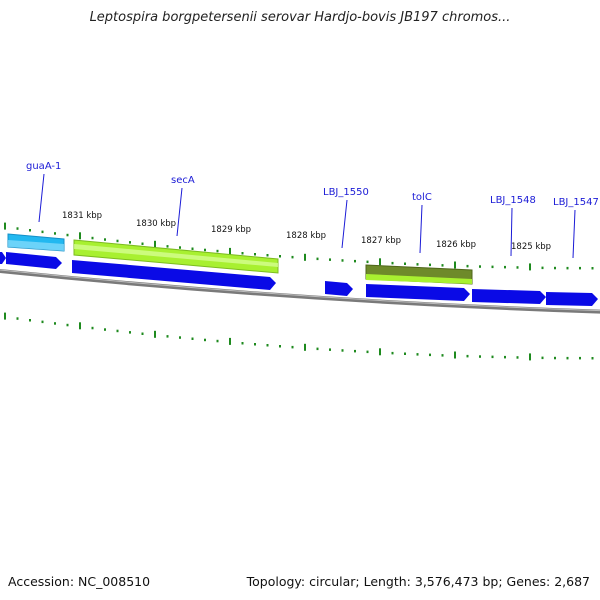 The height and width of the screenshot is (600, 600). What do you see at coordinates (34, 260) in the screenshot?
I see `gene-guaA-1-arrow` at bounding box center [34, 260].